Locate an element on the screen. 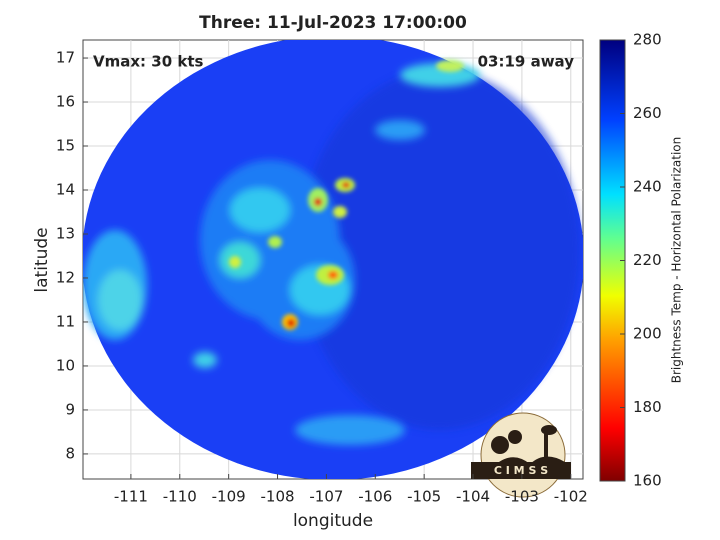 This screenshot has width=720, height=540. x-tick-label: -110 is located at coordinates (180, 497).